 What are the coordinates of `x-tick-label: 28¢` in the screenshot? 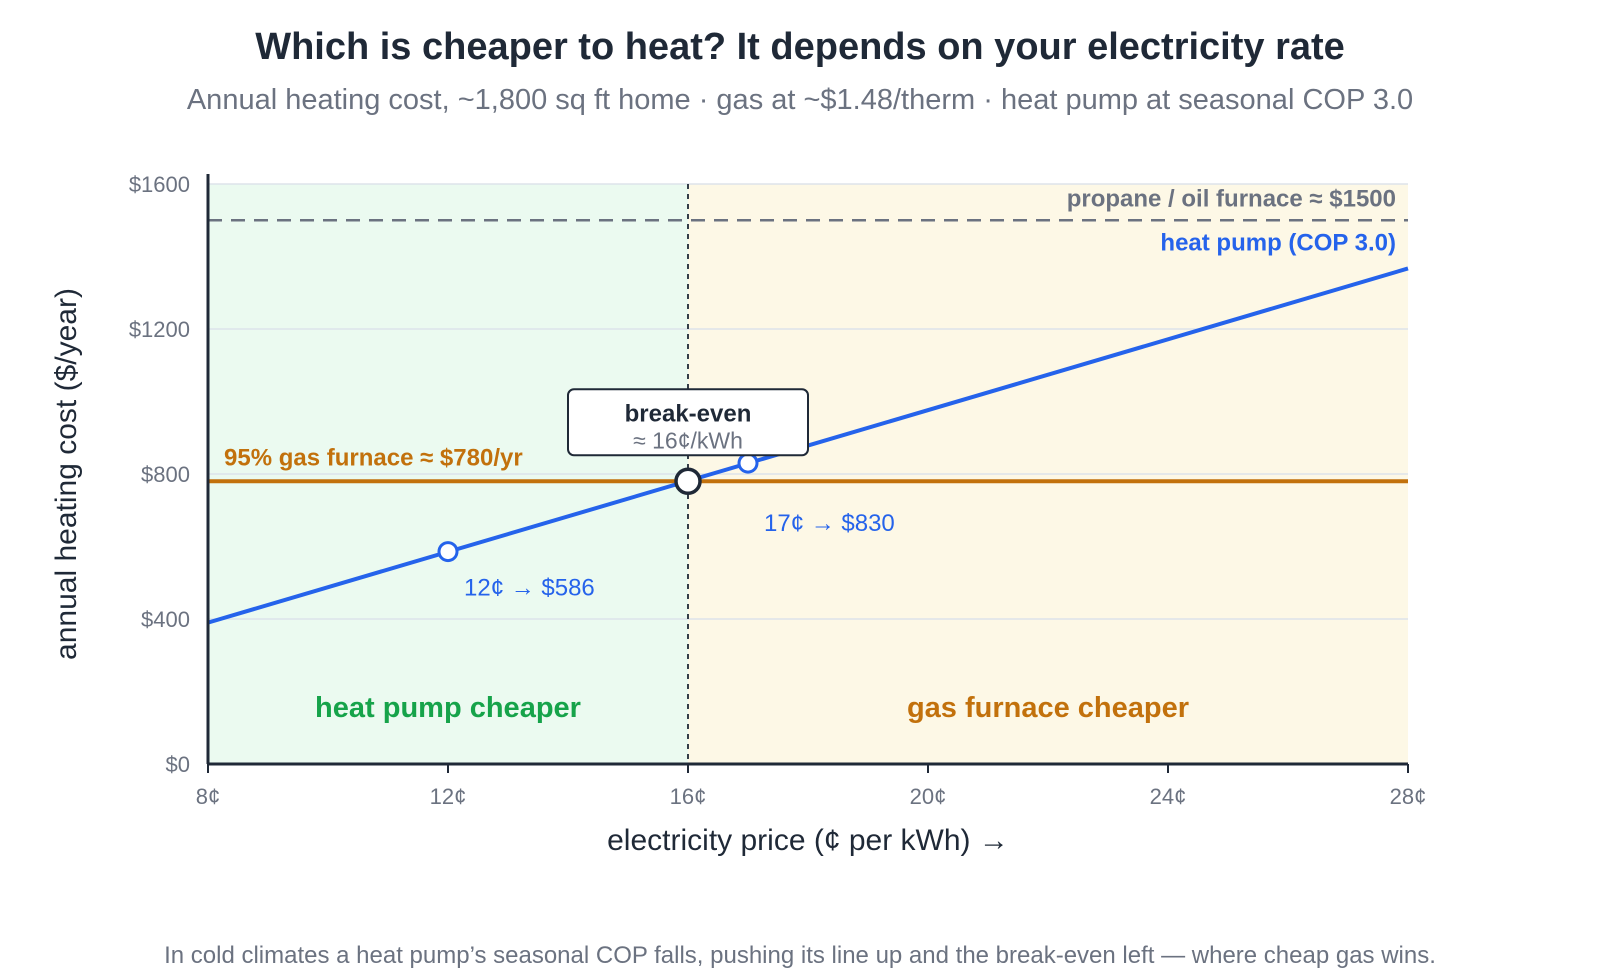 It's located at (1408, 796).